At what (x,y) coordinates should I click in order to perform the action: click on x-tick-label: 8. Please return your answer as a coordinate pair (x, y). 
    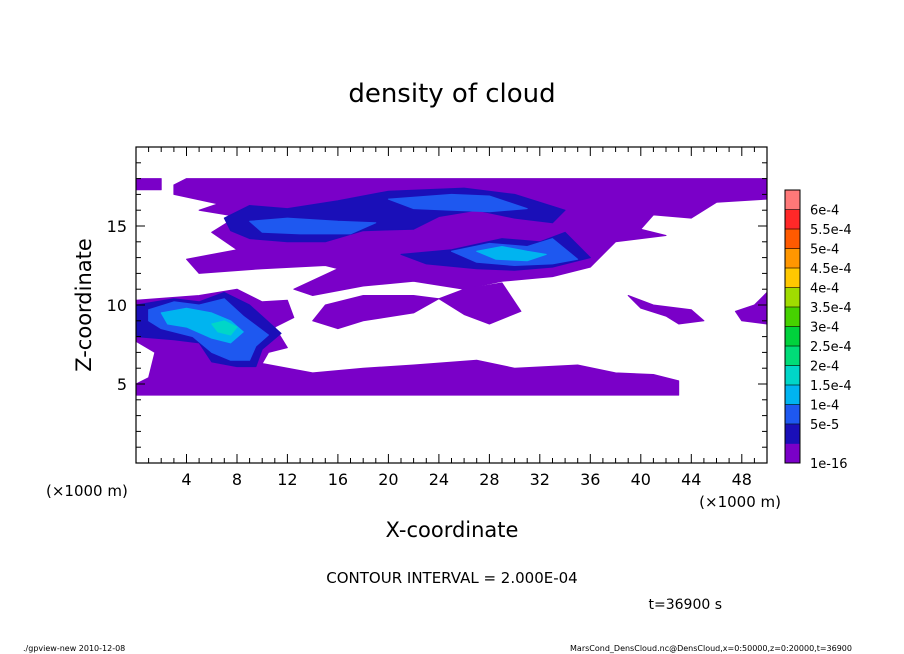
    Looking at the image, I should click on (237, 479).